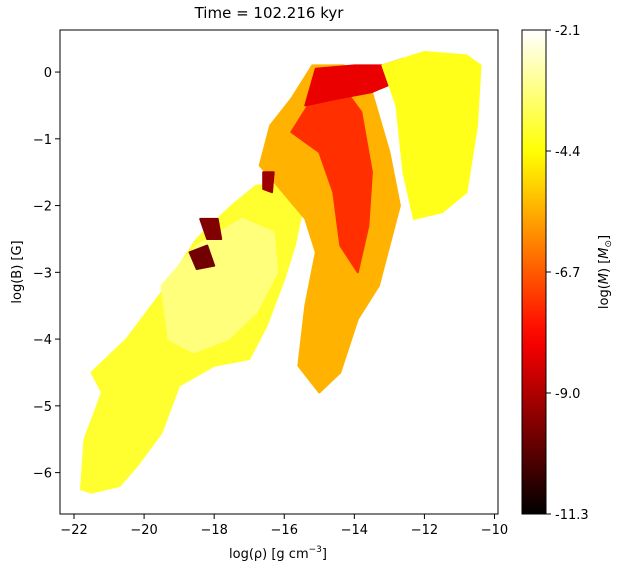  Describe the element at coordinates (73, 530) in the screenshot. I see `x-tick-label: −22` at that location.